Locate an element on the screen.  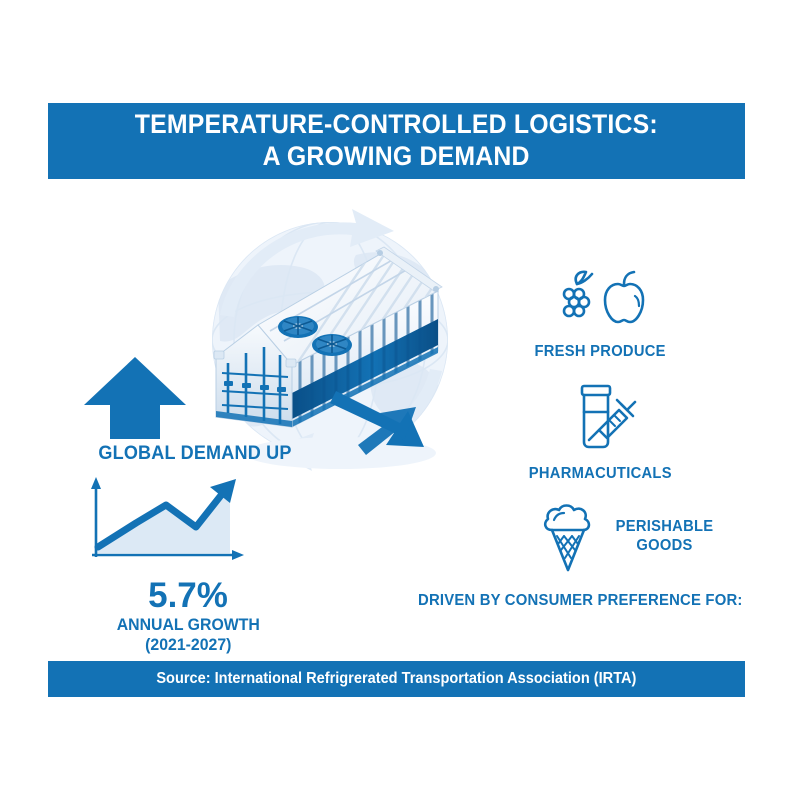
chart-area-fill is located at coordinates (163, 518).